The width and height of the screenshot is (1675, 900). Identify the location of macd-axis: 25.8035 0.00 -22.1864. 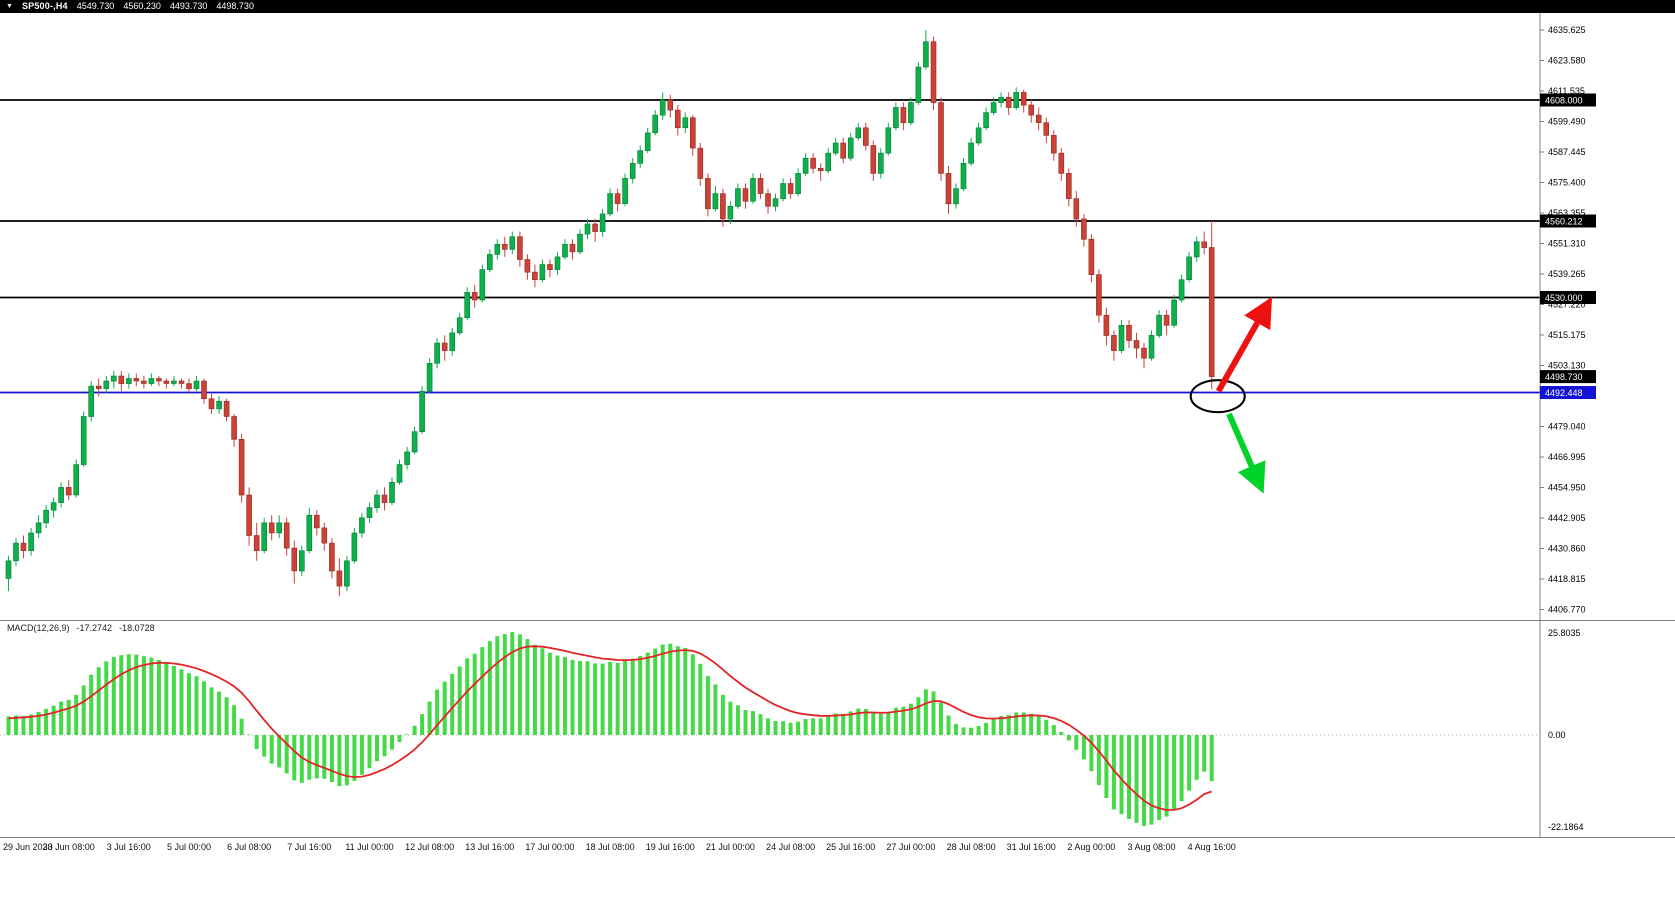
(1561, 729).